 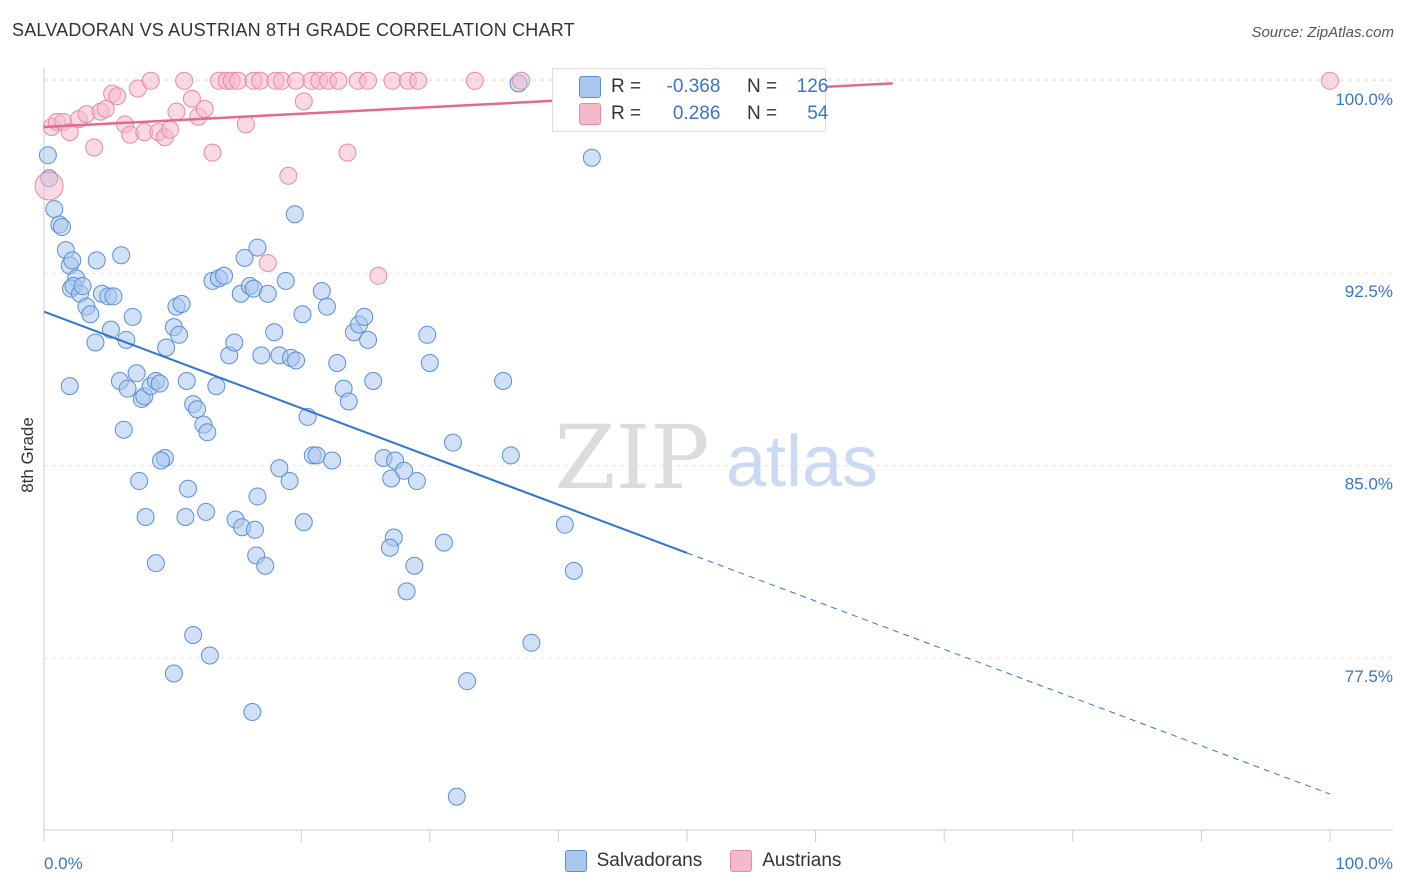 What do you see at coordinates (1369, 291) in the screenshot?
I see `y-tick-label: 92.5%` at bounding box center [1369, 291].